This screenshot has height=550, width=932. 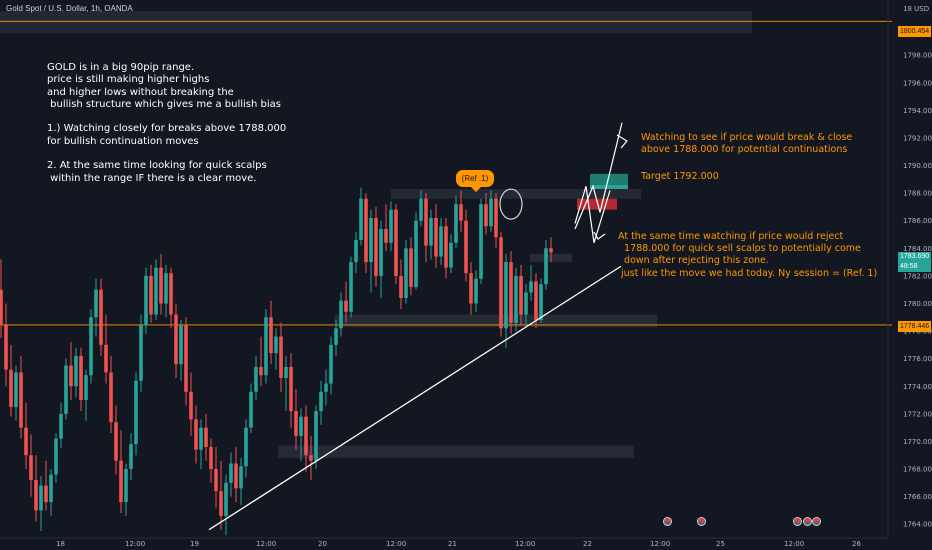 What do you see at coordinates (917, 138) in the screenshot?
I see `price-tick: 1792.000` at bounding box center [917, 138].